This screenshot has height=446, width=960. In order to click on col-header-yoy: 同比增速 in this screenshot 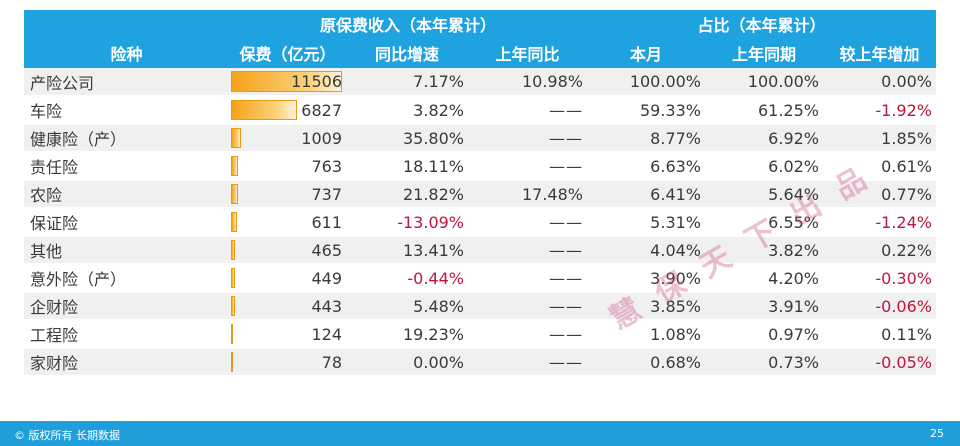, I will do `click(407, 53)`.